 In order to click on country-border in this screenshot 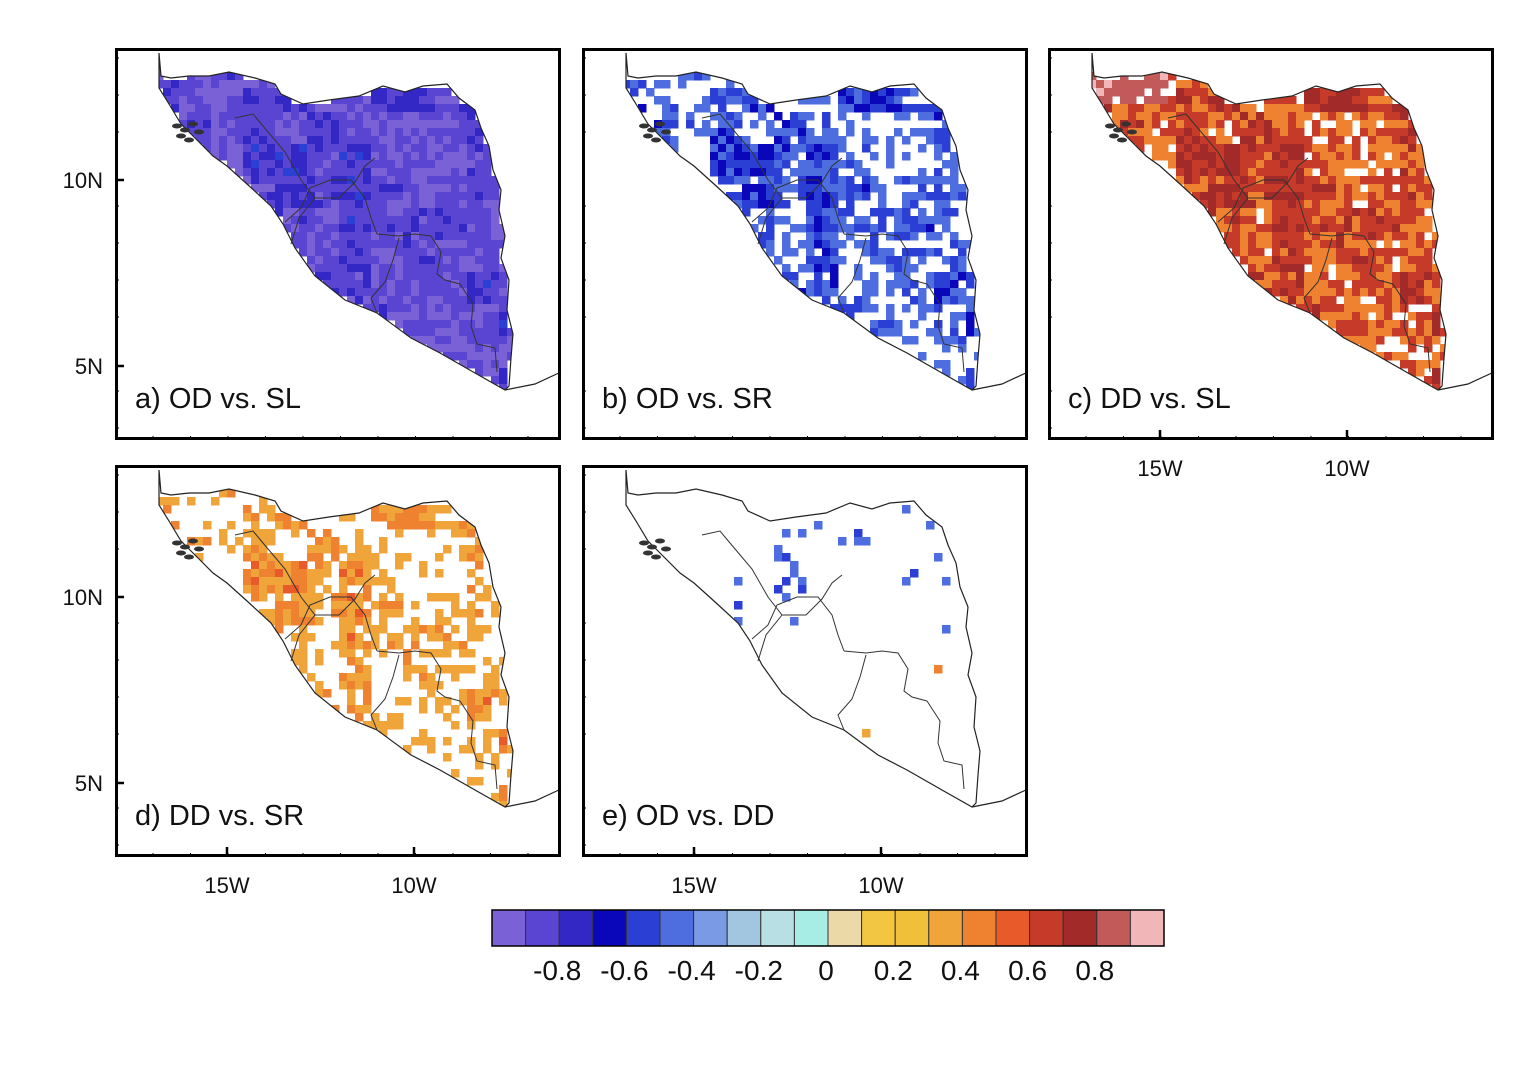, I will do `click(885, 259)`.